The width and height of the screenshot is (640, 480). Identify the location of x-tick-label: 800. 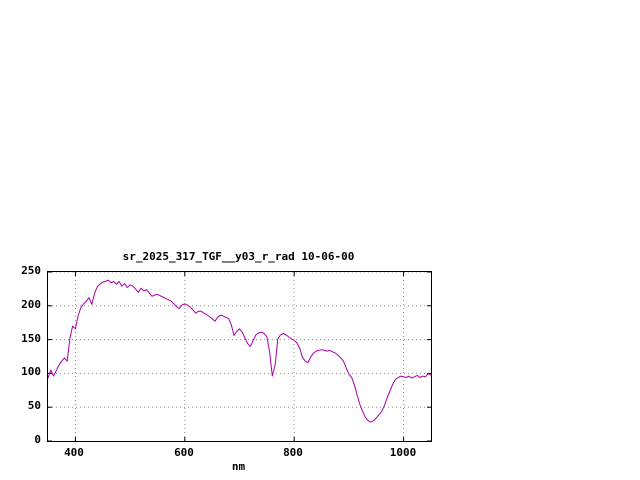
(293, 452).